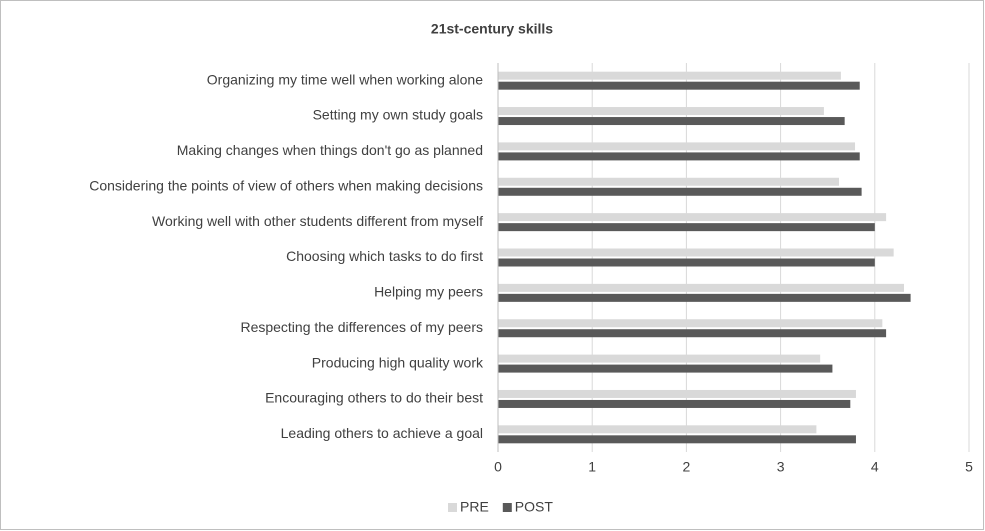  Describe the element at coordinates (969, 467) in the screenshot. I see `x-tick-label: 5` at that location.